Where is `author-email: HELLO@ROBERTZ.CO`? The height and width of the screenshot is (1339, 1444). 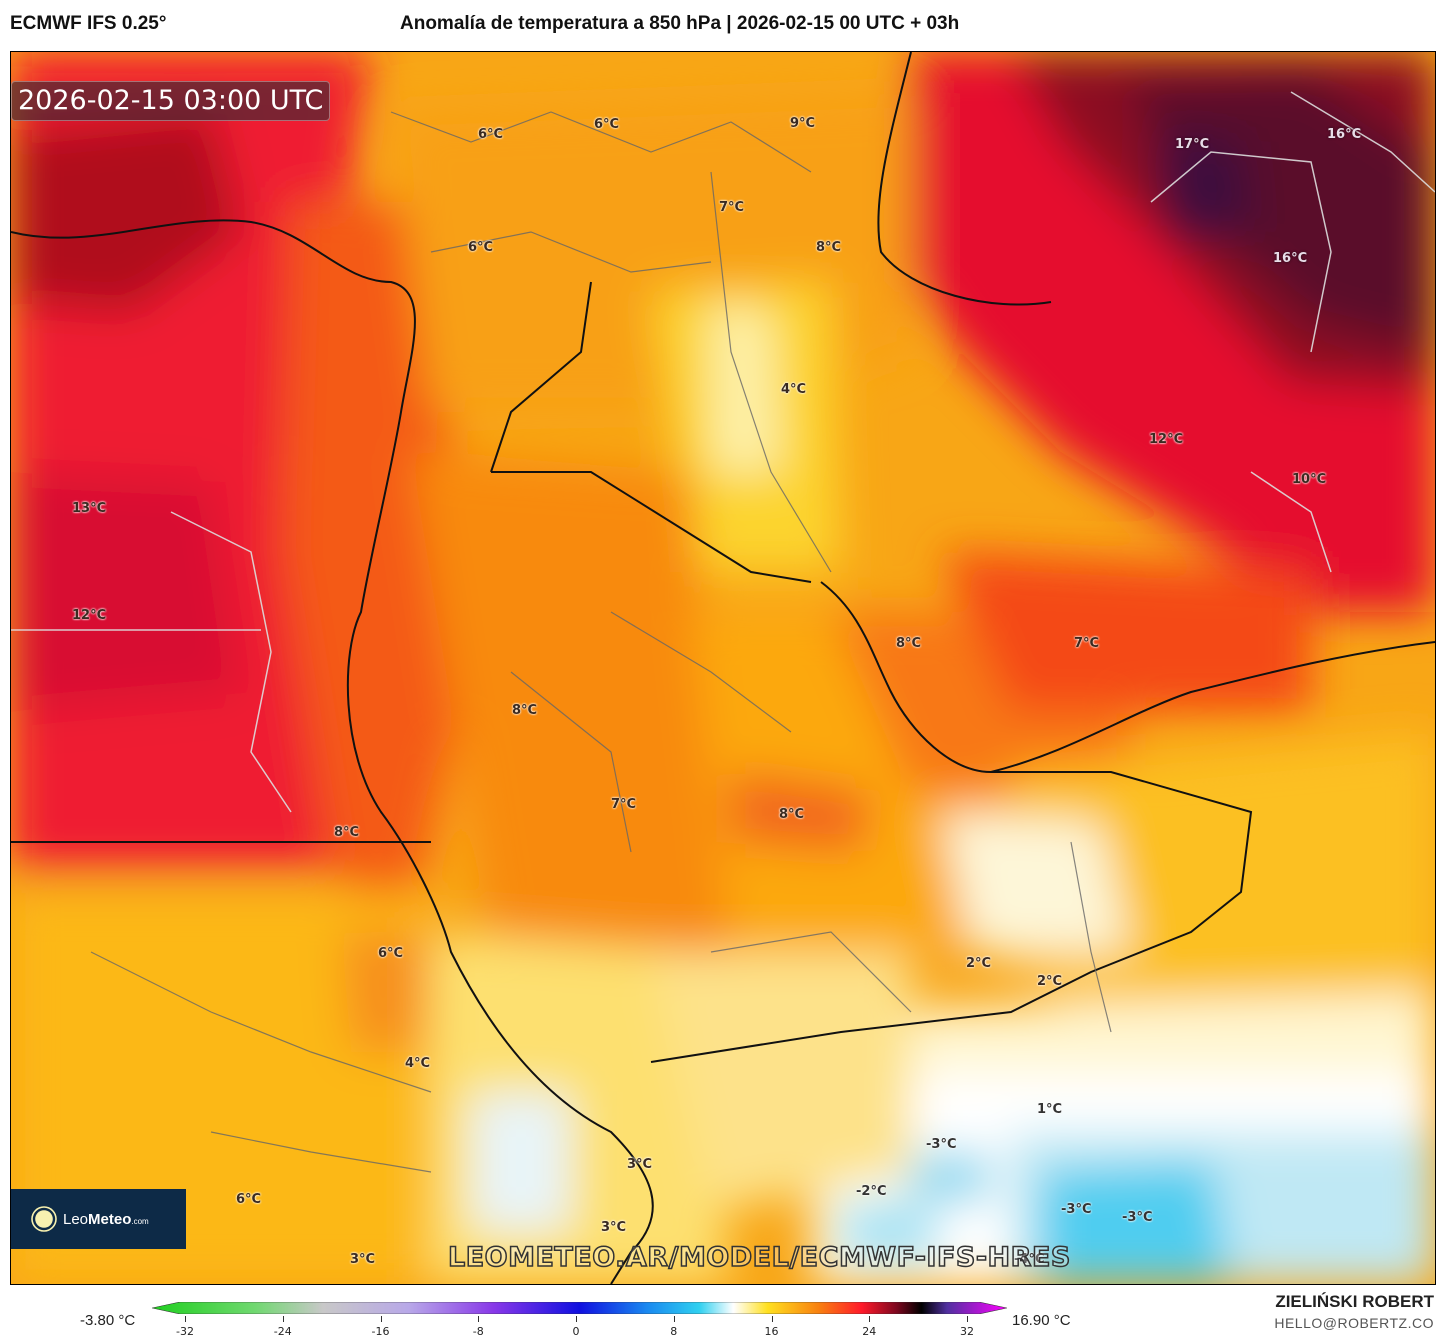
author-email: HELLO@ROBERTZ.CO is located at coordinates (1354, 1323).